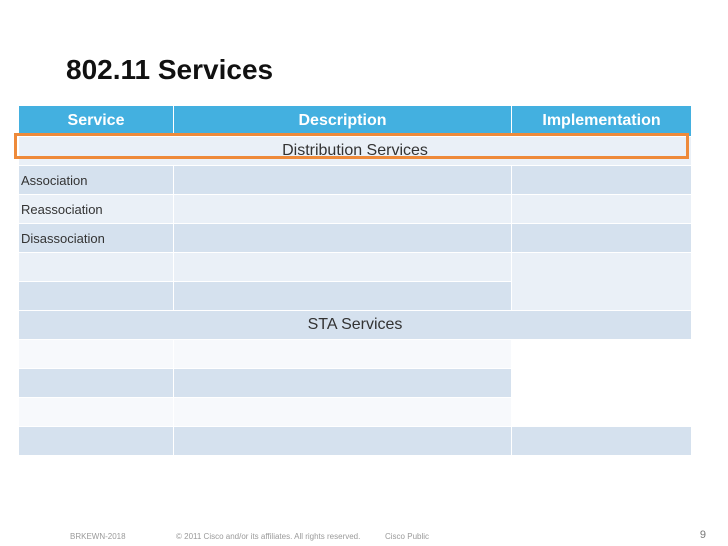  Describe the element at coordinates (601, 121) in the screenshot. I see `header-implementation: Implementation` at that location.